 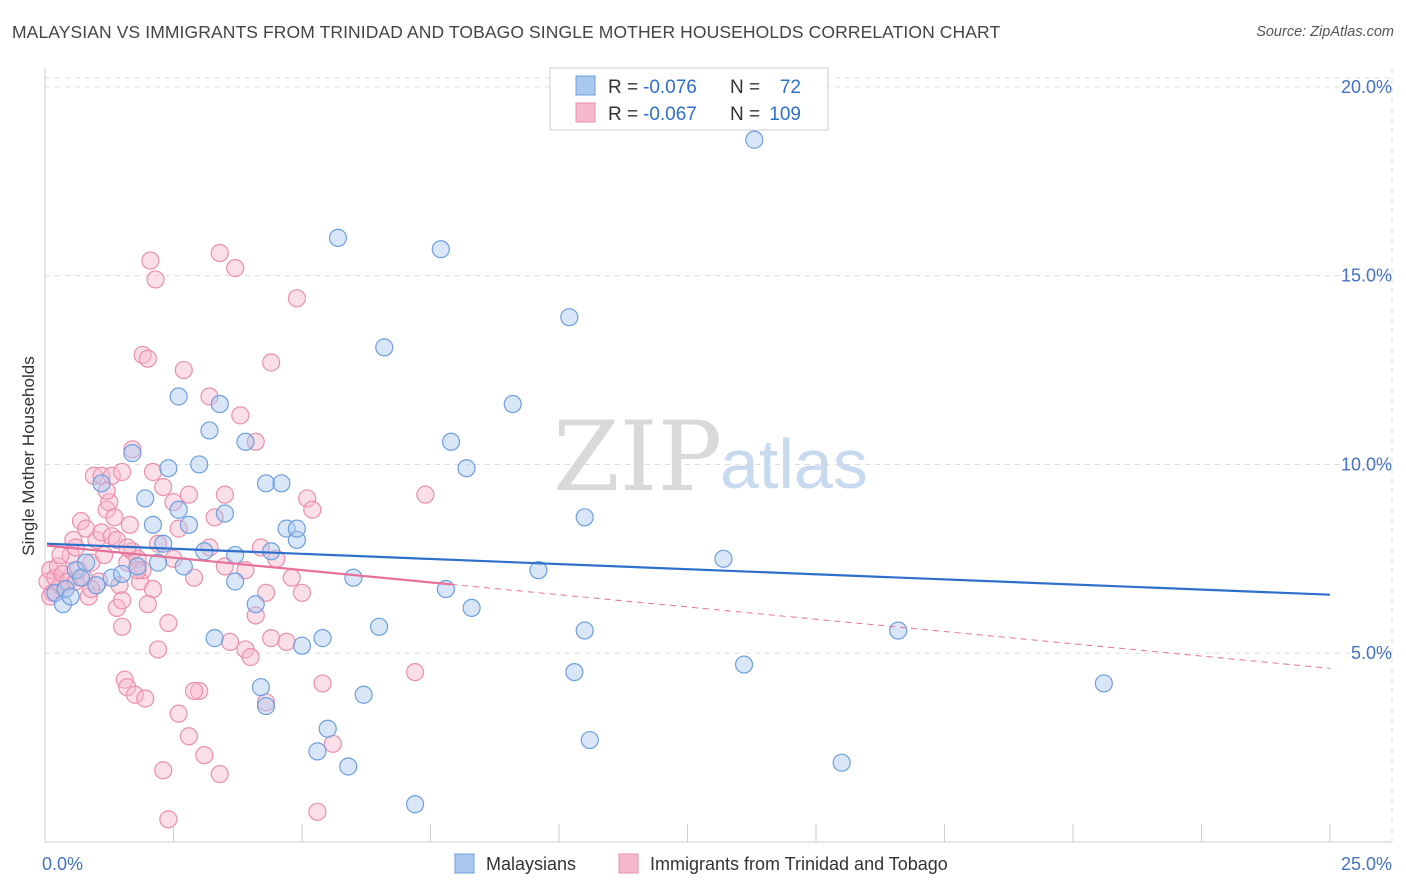 I want to click on legend-swatch-malaysians, so click(x=464, y=863).